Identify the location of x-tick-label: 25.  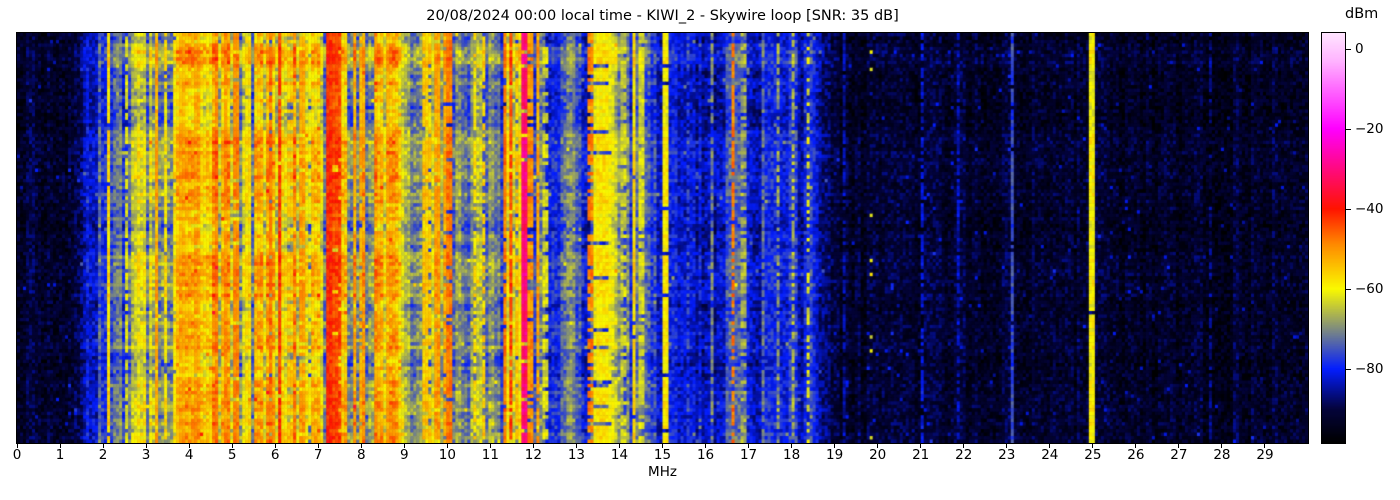
(1093, 455).